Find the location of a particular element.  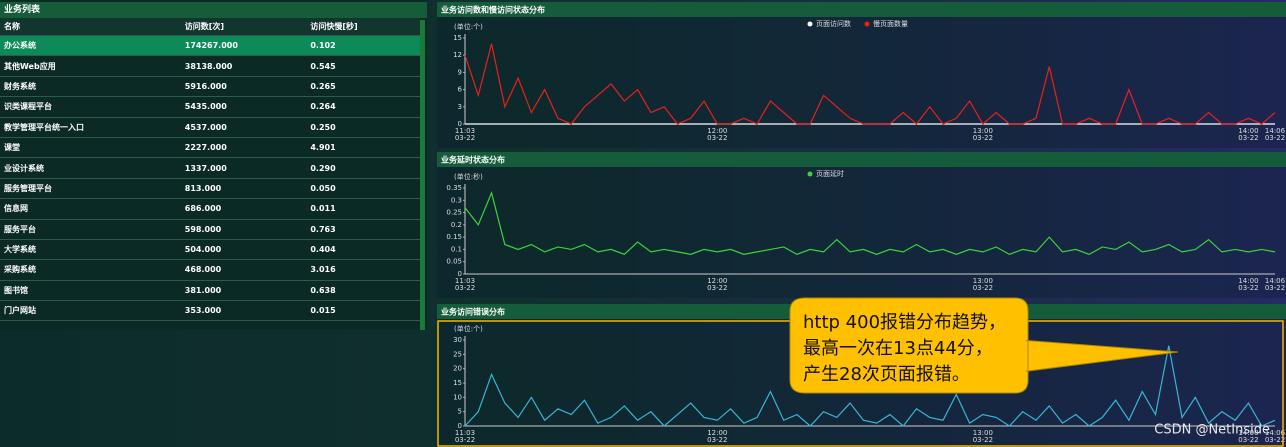

row: 信息网 686.000 0.011 is located at coordinates (210, 209).